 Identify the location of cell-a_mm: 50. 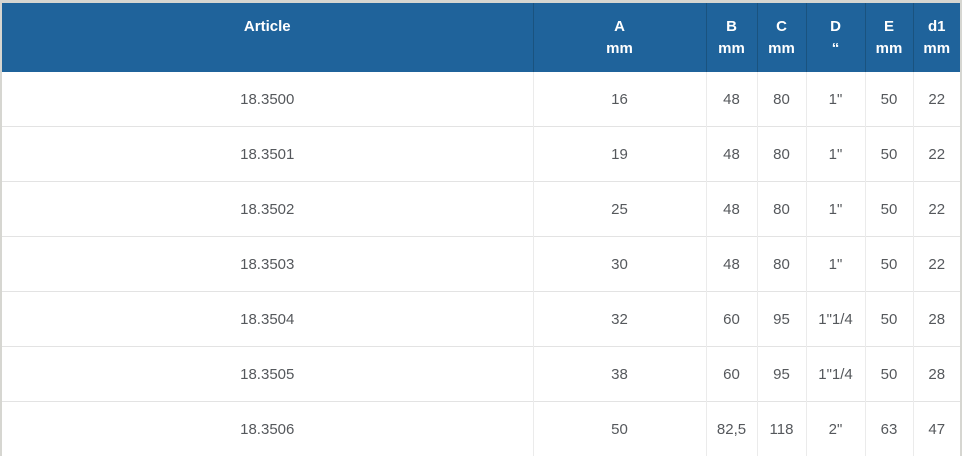
(619, 428).